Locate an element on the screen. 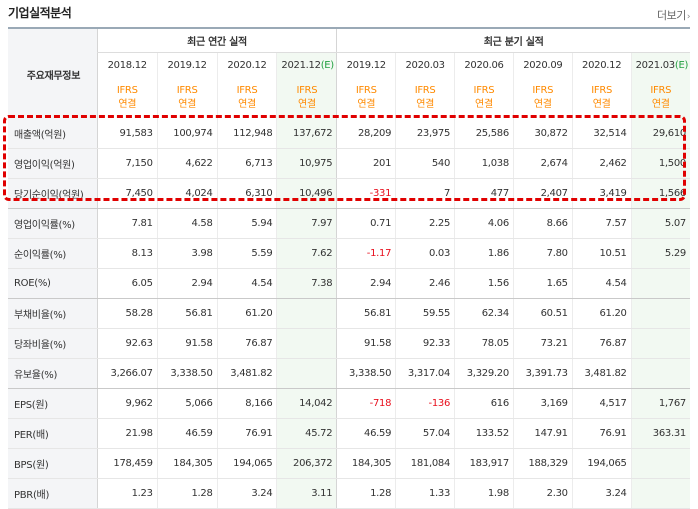  quarter-value: -1.17 is located at coordinates (366, 253).